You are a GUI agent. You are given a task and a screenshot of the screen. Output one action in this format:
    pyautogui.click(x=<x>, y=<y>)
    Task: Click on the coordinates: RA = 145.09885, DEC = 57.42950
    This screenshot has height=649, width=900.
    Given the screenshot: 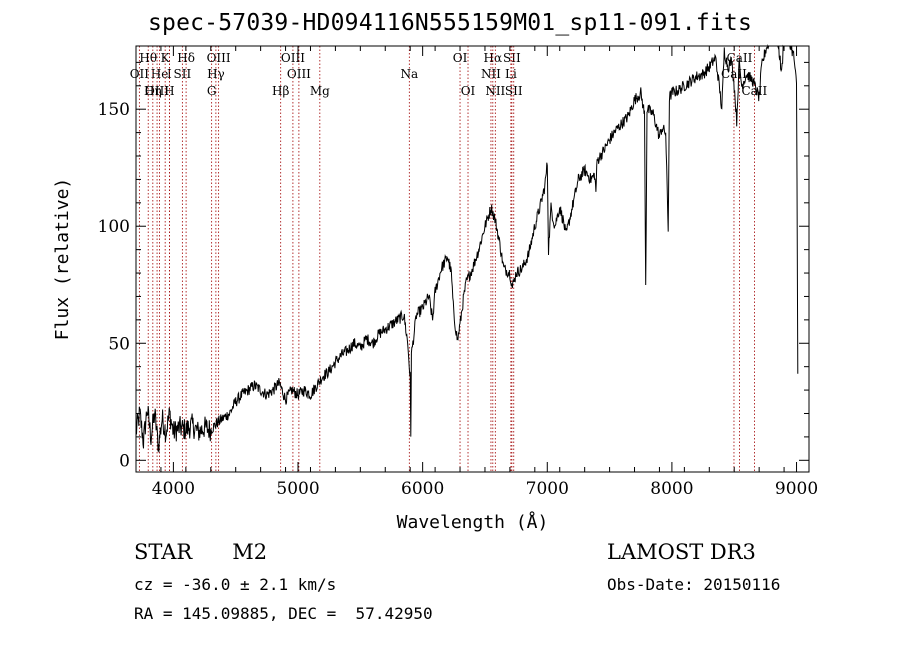 What is the action you would take?
    pyautogui.click(x=283, y=613)
    